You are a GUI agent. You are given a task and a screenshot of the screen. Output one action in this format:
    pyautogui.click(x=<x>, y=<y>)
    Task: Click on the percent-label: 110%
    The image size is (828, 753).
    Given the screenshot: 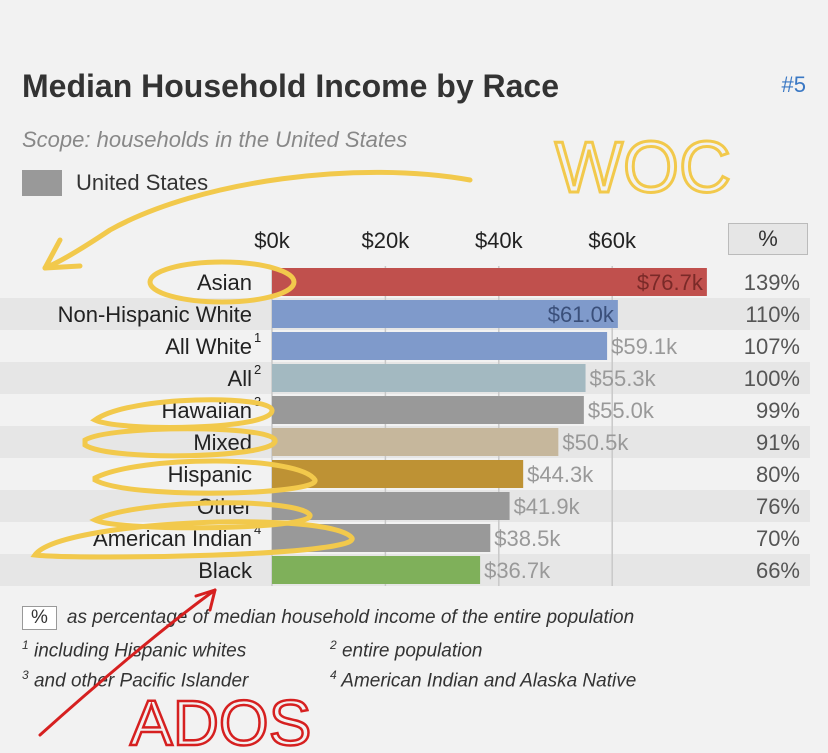 What is the action you would take?
    pyautogui.click(x=772, y=314)
    